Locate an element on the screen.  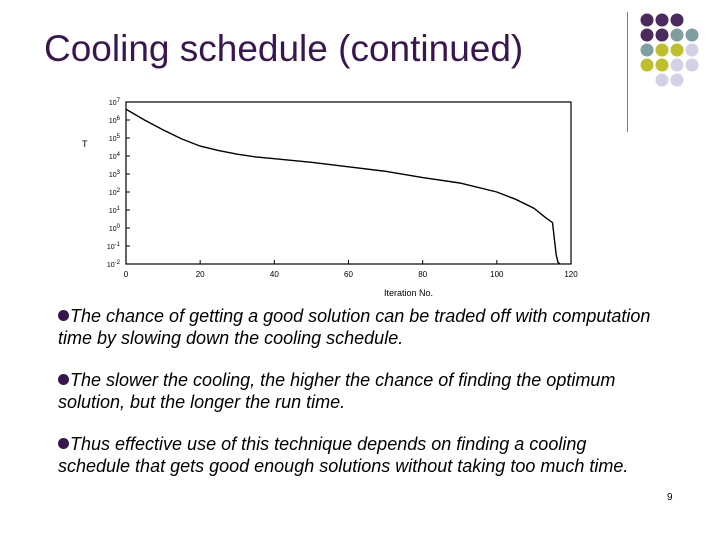
y-tick-label: 101 is located at coordinates (115, 210).